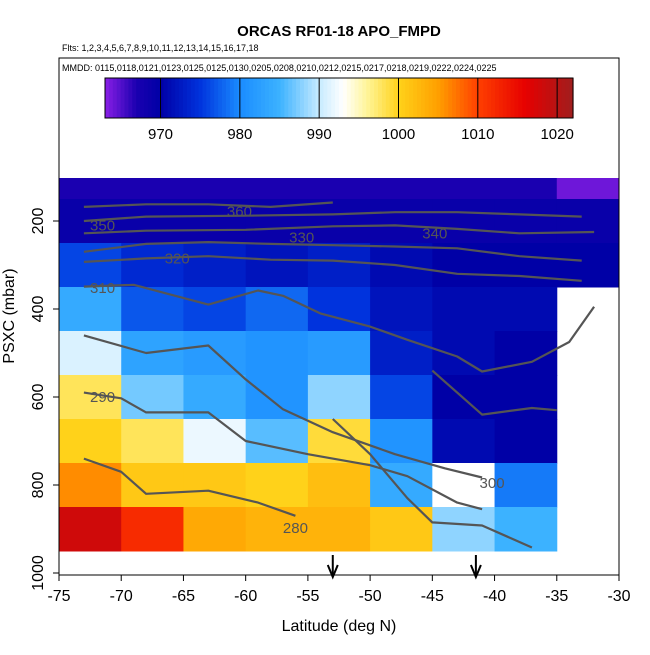 The height and width of the screenshot is (655, 650). What do you see at coordinates (58, 596) in the screenshot?
I see `x-tick-label: -75` at bounding box center [58, 596].